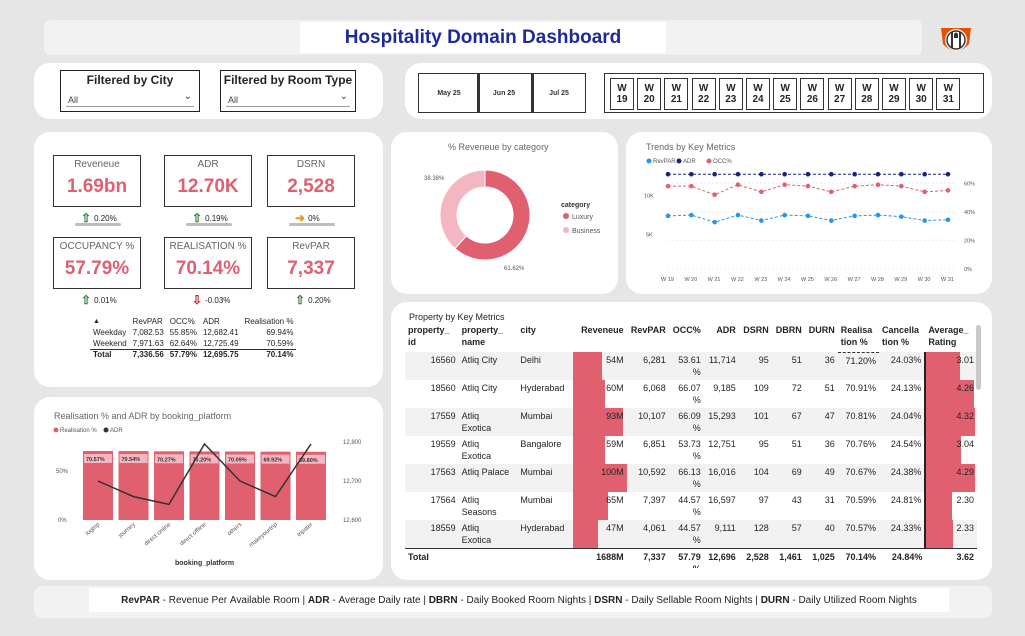 Image resolution: width=1025 pixels, height=636 pixels. What do you see at coordinates (542, 388) in the screenshot?
I see `table-cell: Hyderabad` at bounding box center [542, 388].